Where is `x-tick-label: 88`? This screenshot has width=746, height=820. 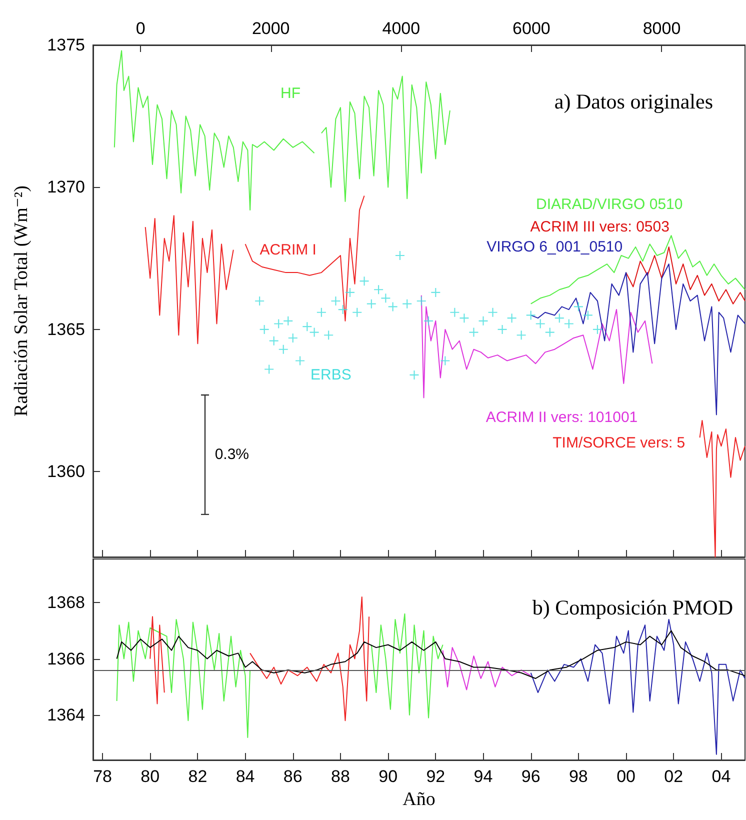 x-tick-label: 88 is located at coordinates (340, 776).